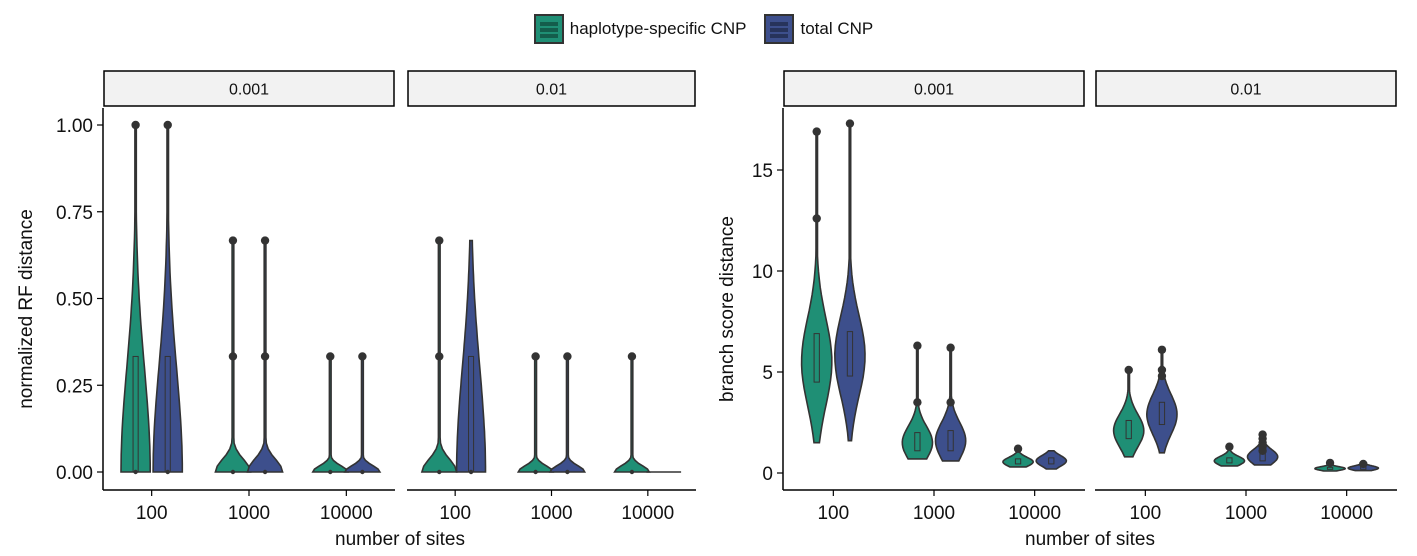 This screenshot has width=1417, height=556. Describe the element at coordinates (779, 29) in the screenshot. I see `legend-key-total` at that location.